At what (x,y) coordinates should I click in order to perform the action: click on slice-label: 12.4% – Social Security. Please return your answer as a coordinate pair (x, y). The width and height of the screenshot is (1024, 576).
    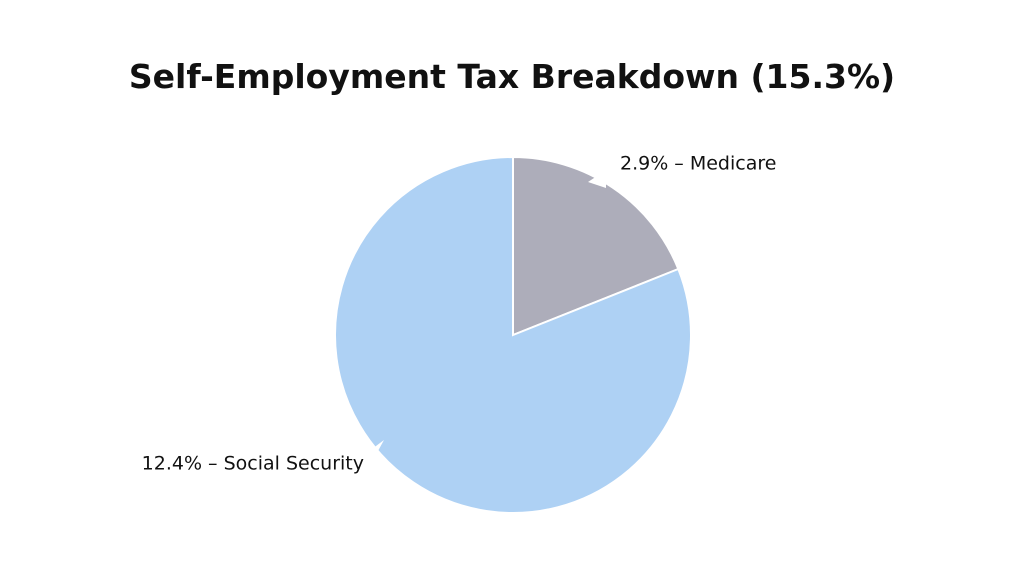
    Looking at the image, I should click on (253, 464).